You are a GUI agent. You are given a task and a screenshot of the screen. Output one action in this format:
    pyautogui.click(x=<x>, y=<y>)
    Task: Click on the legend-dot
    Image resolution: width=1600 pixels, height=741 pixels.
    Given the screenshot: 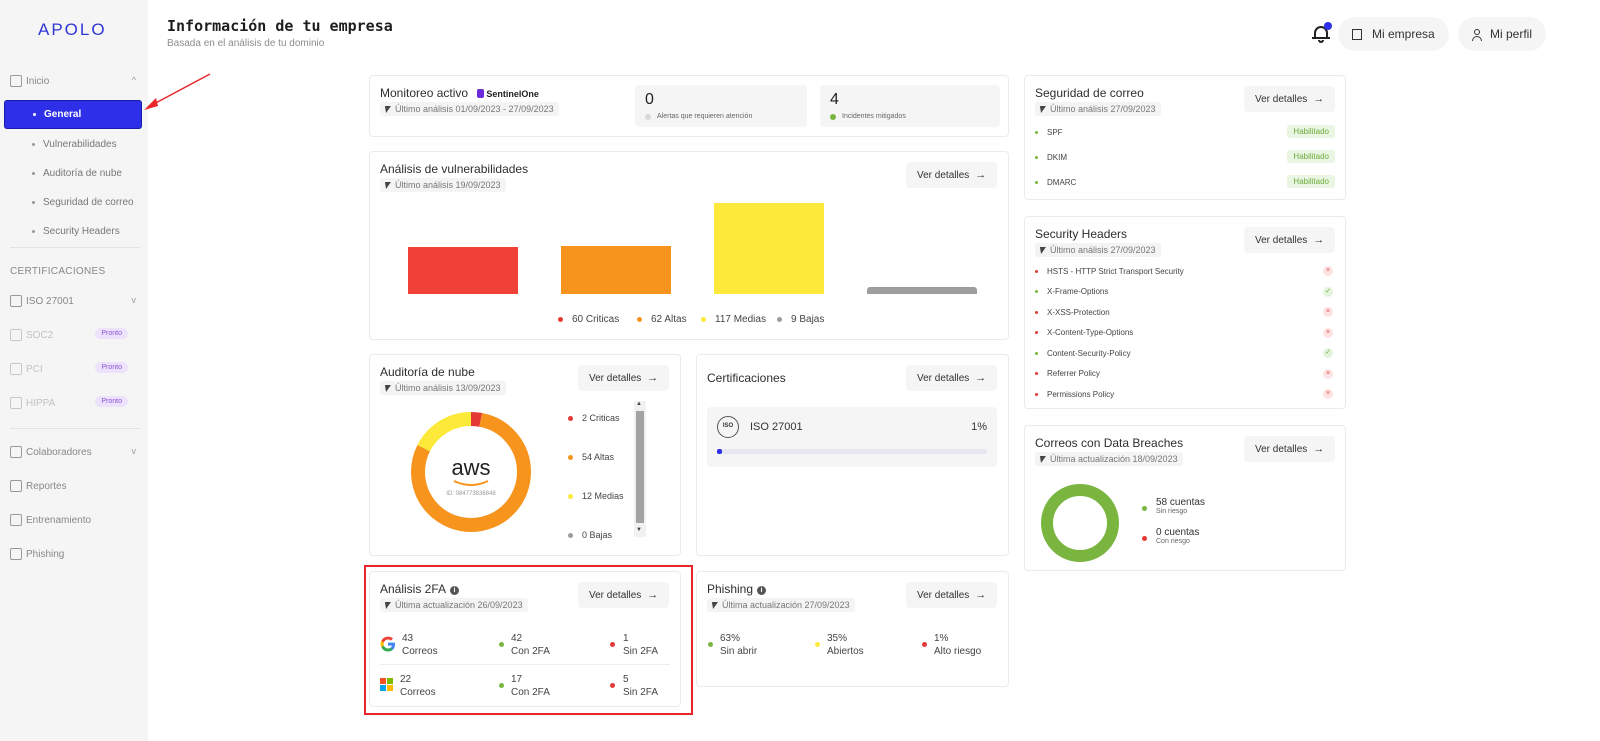 What is the action you would take?
    pyautogui.click(x=639, y=319)
    